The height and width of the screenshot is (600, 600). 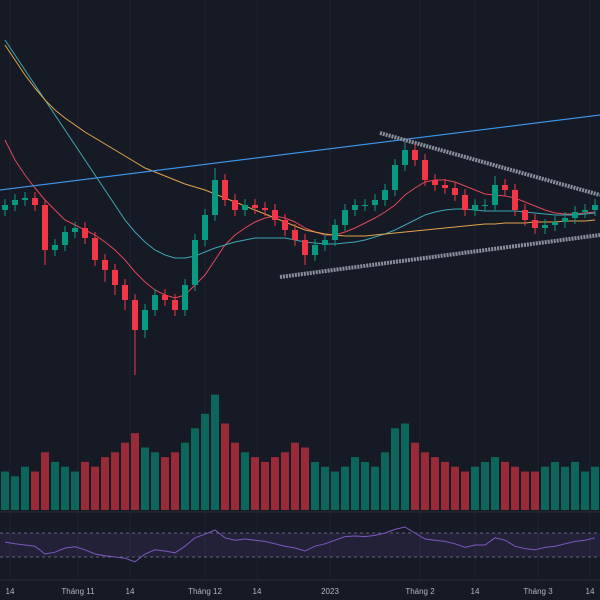 I want to click on x-tick-label: Tháng 2, so click(x=420, y=591).